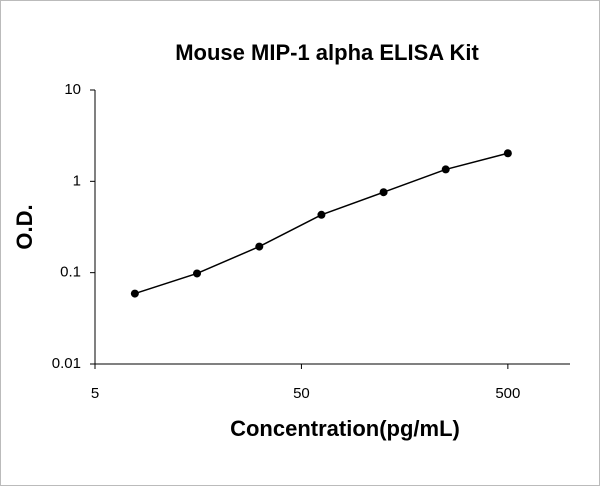 The image size is (600, 486). What do you see at coordinates (66, 363) in the screenshot?
I see `y-tick-label: 0.01` at bounding box center [66, 363].